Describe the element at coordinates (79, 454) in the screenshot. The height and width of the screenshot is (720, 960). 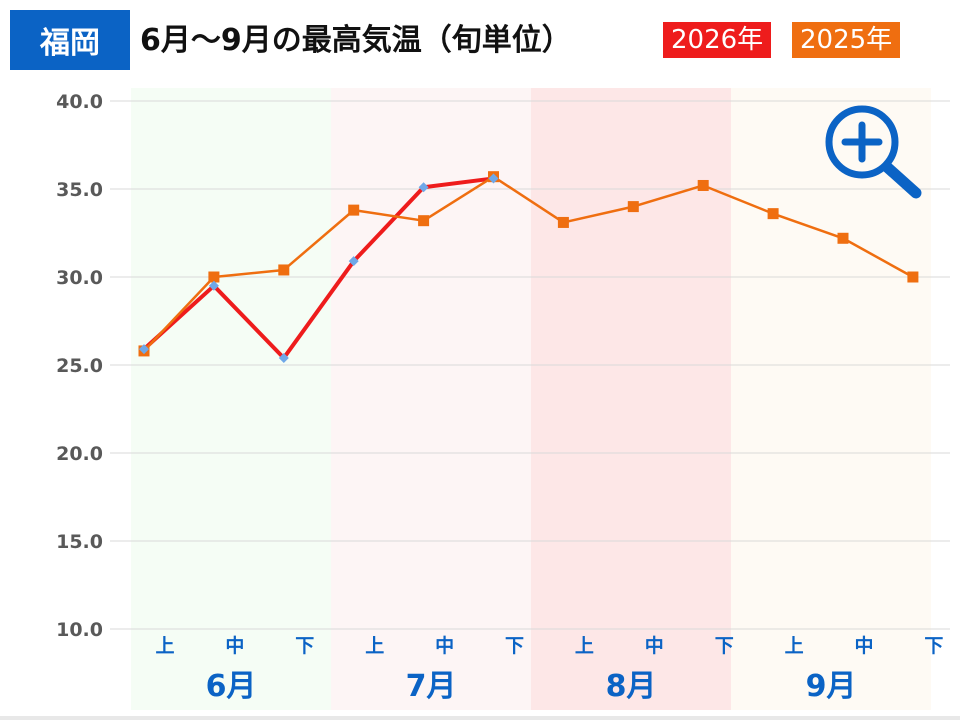
I see `y-tick-label: 20.0` at that location.